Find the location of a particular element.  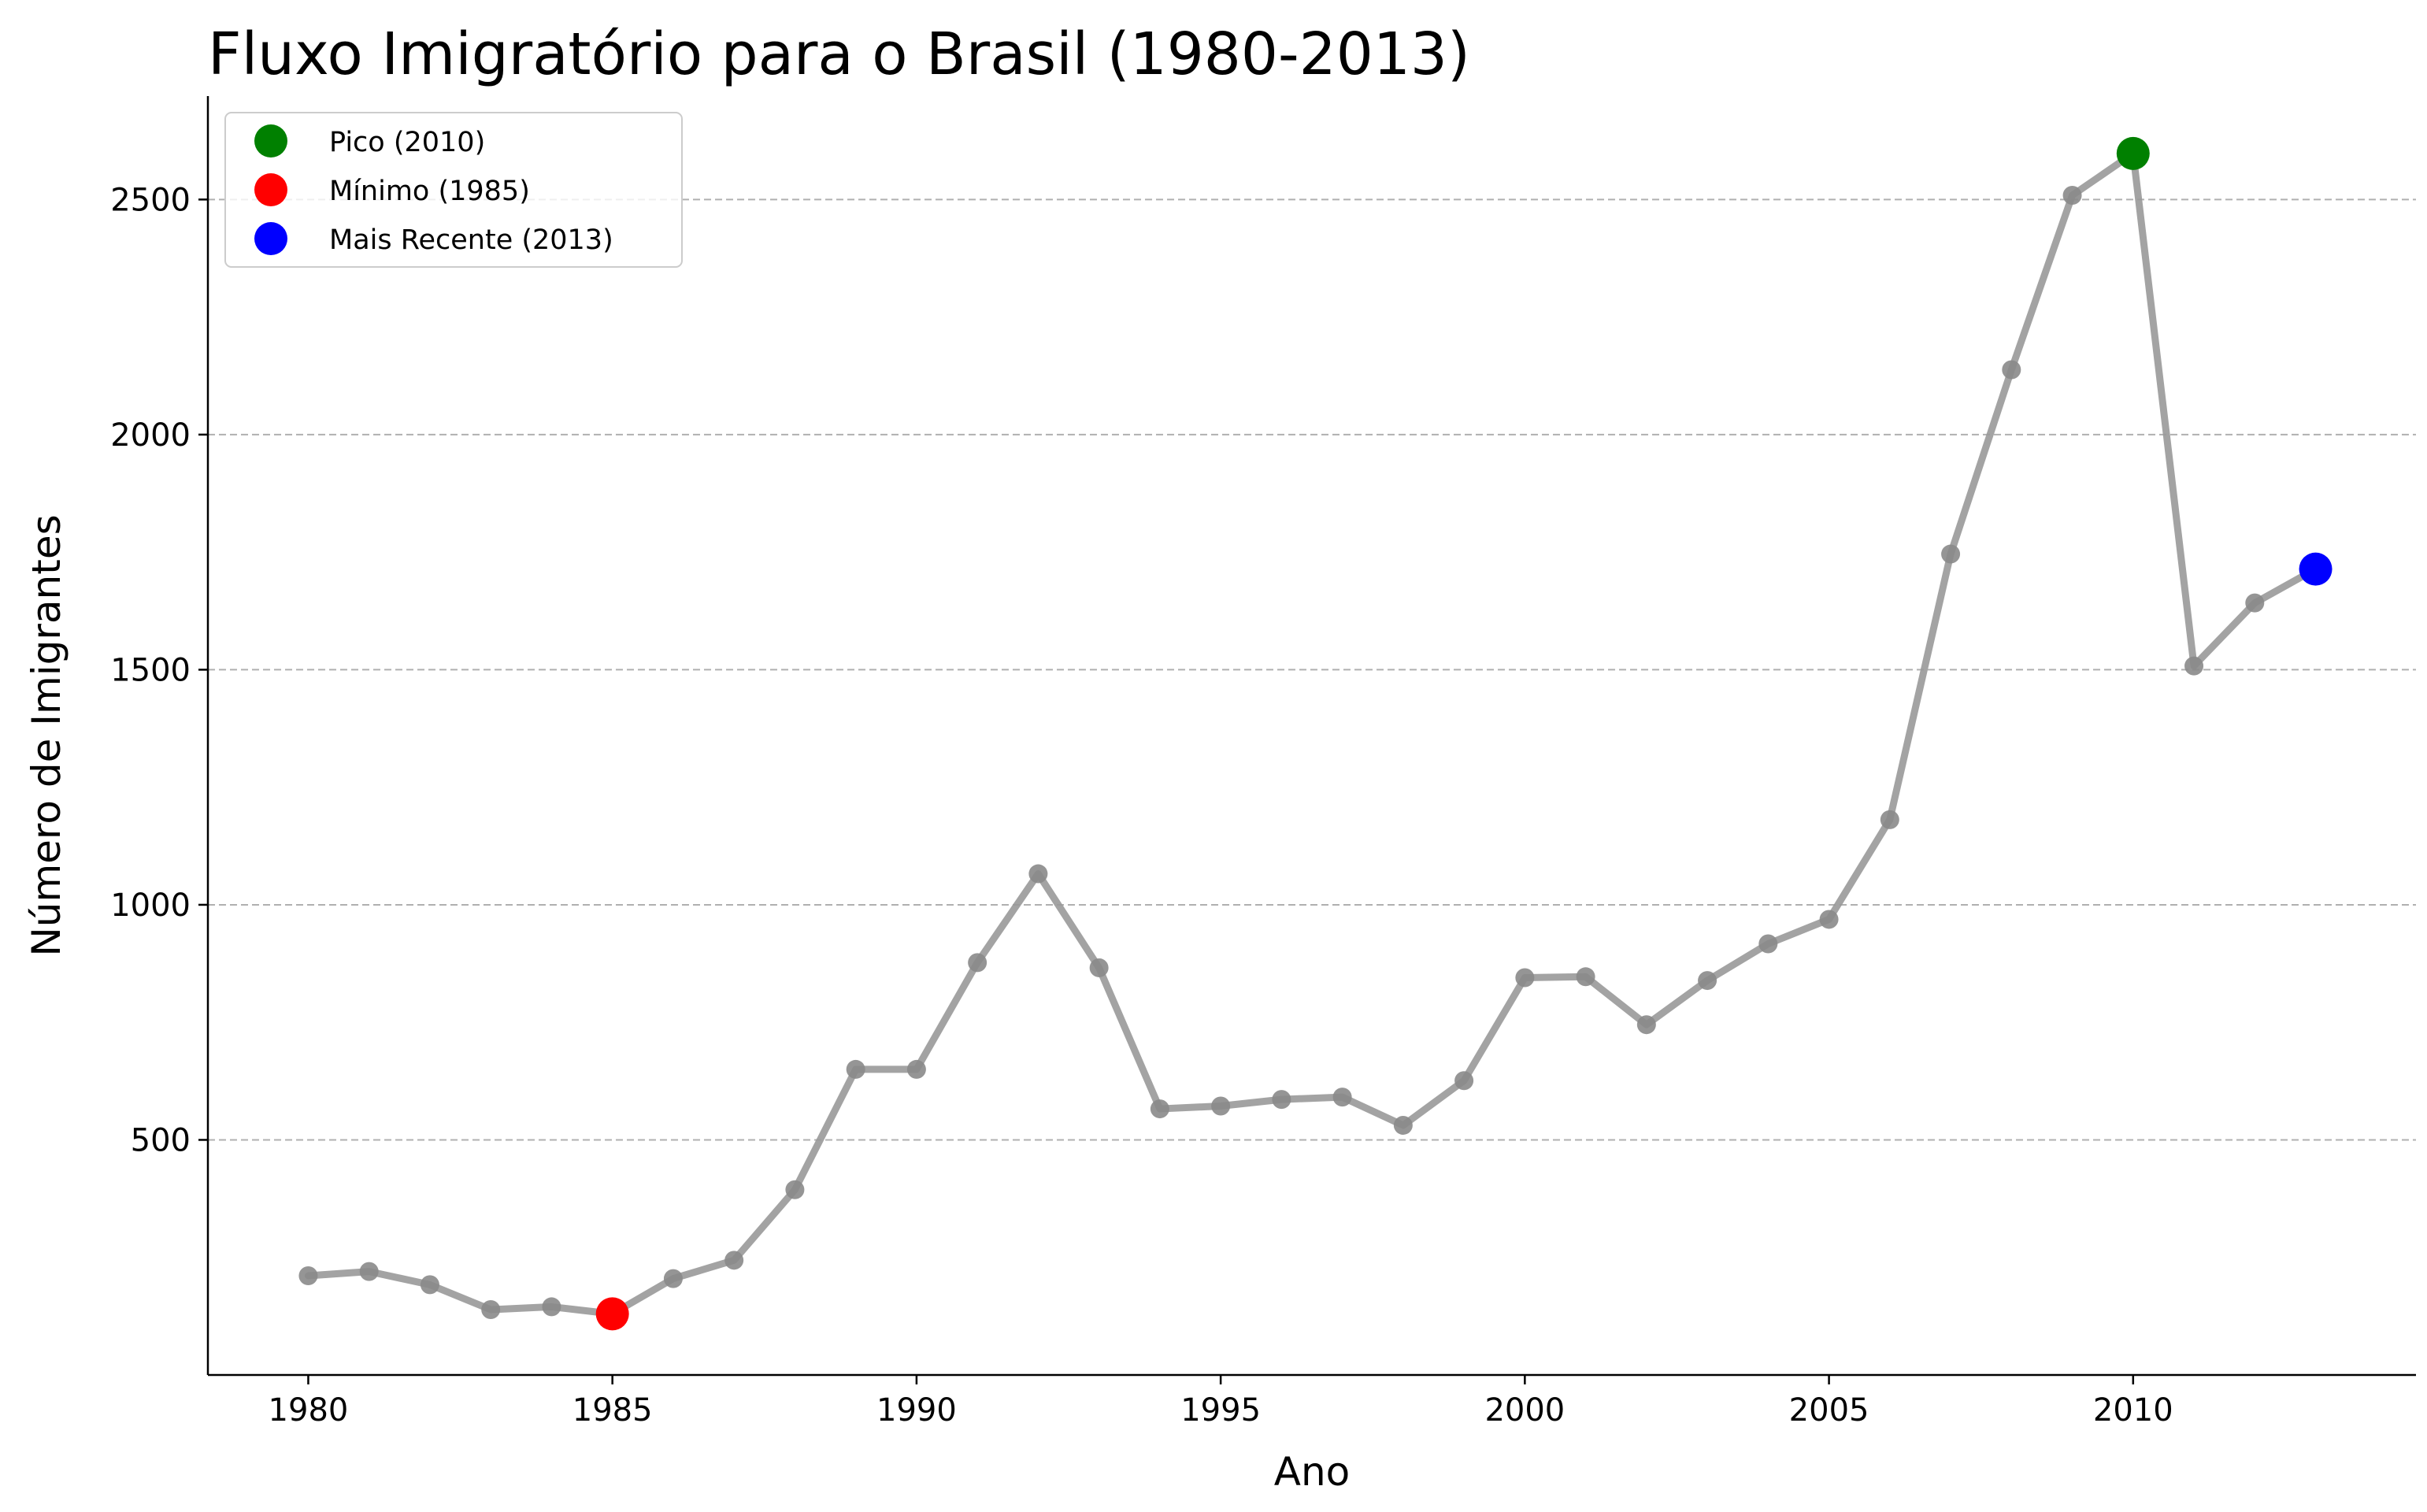

x-tick-label: 1980 is located at coordinates (309, 1410).